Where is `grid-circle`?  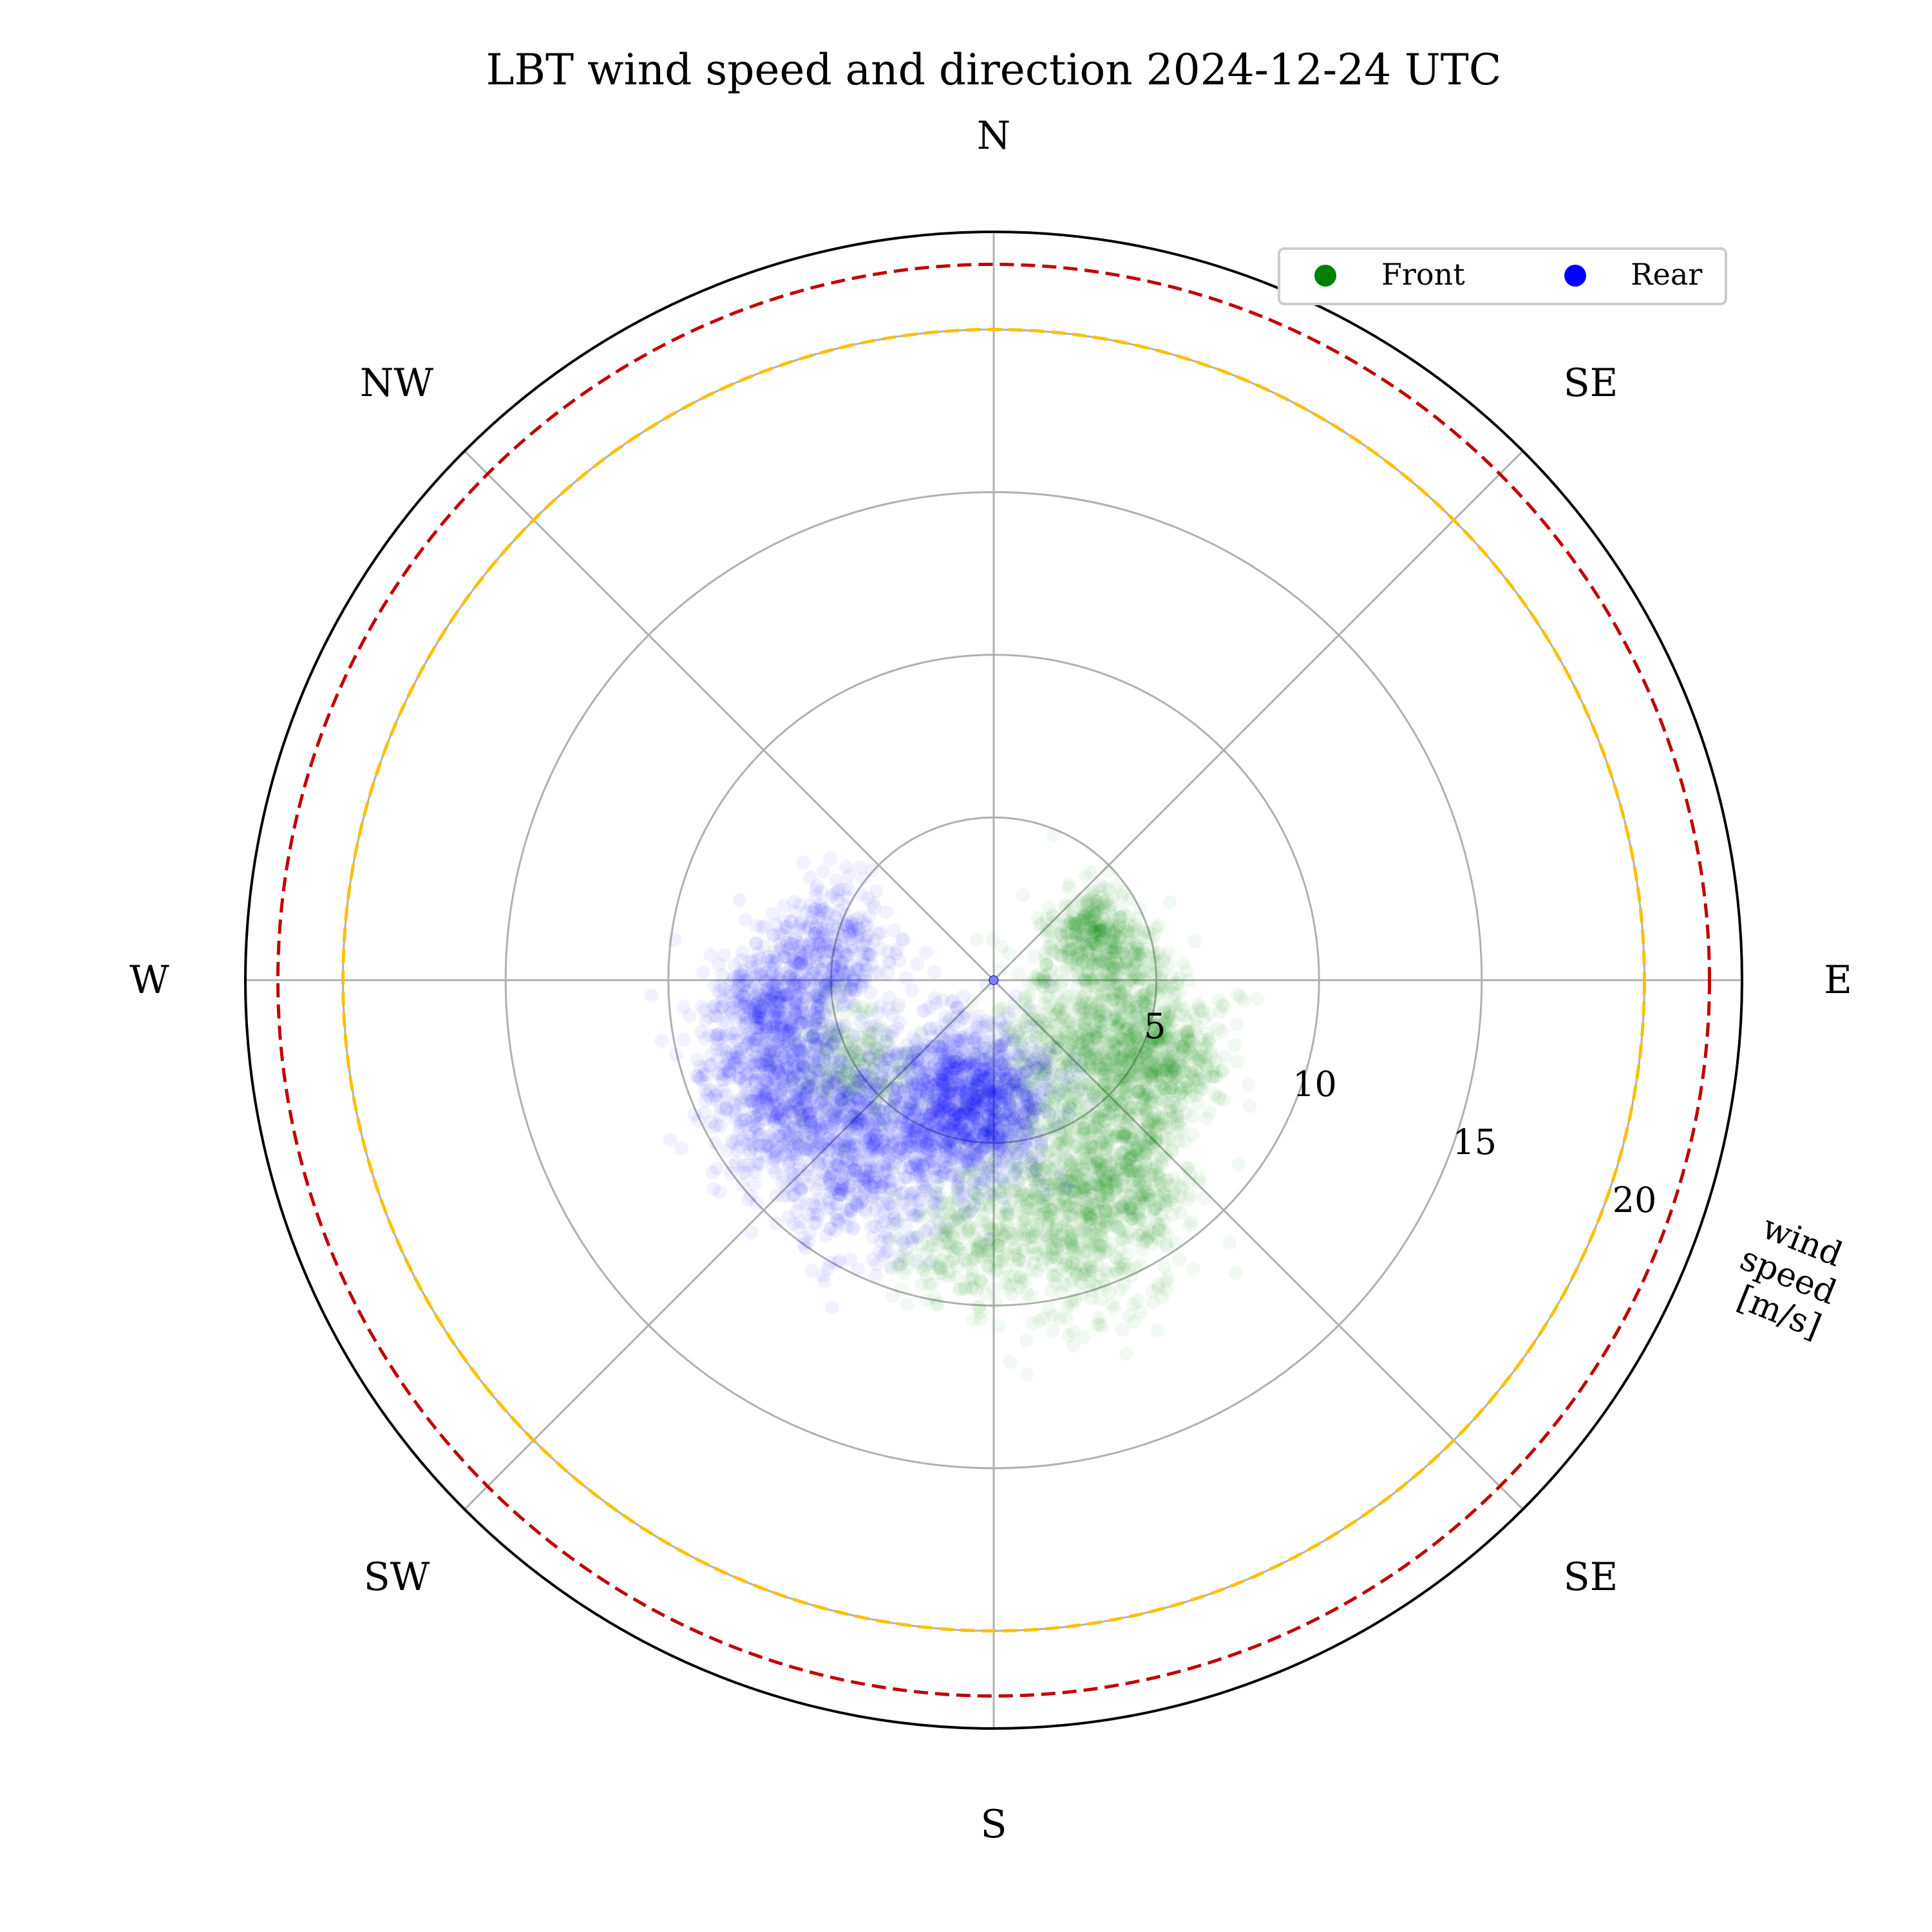 grid-circle is located at coordinates (994, 980).